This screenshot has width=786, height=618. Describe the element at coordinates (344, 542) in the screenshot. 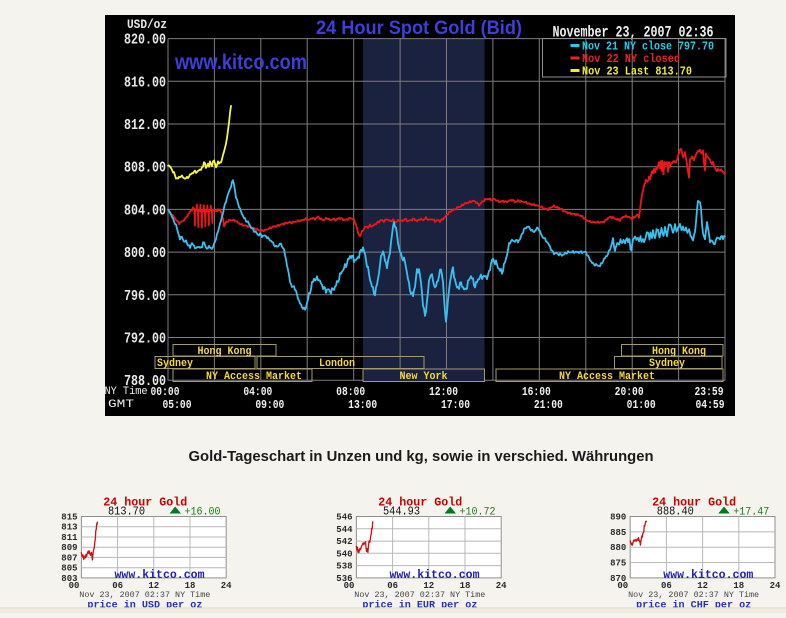

I see `svg-text: 542` at that location.